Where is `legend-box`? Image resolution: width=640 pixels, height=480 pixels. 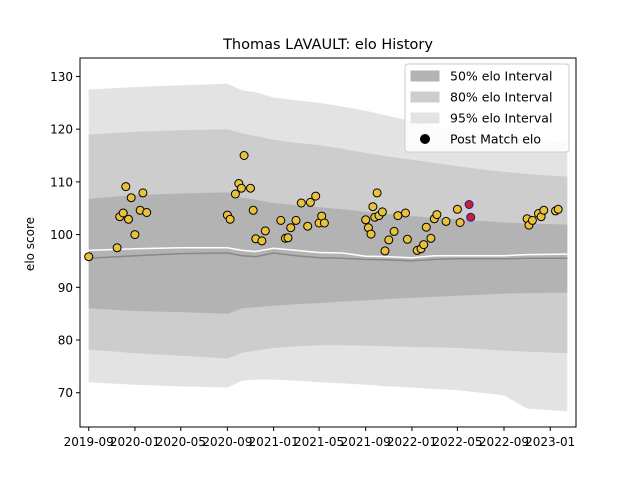 legend-box is located at coordinates (487, 108).